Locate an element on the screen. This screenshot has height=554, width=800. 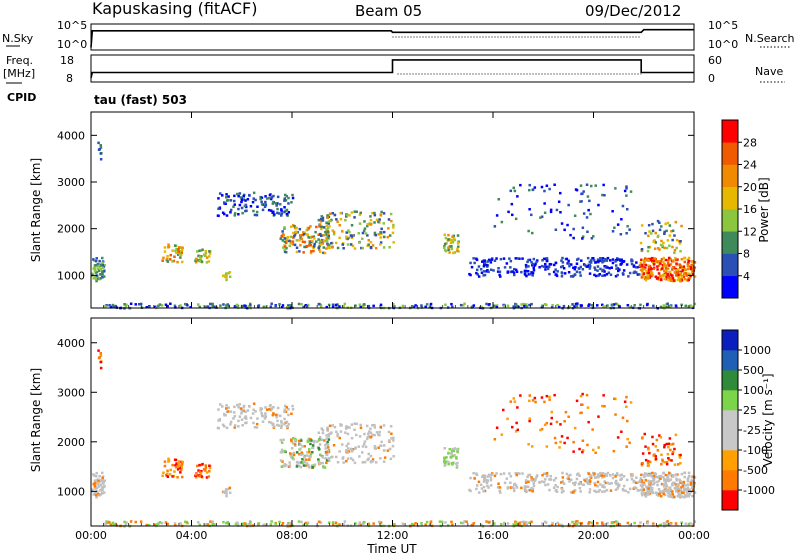
colorbar-tick-label: 24 is located at coordinates (750, 165).